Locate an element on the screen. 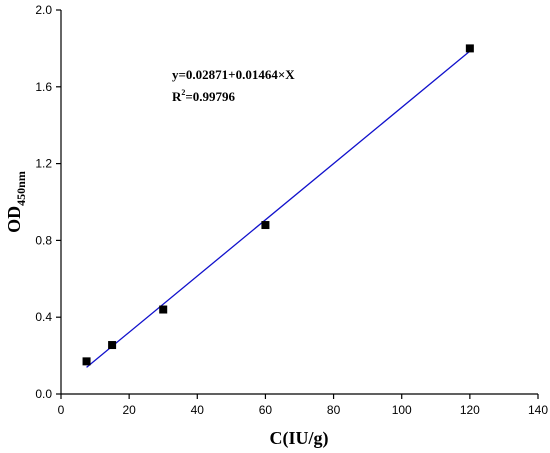  r-squared-r: R is located at coordinates (177, 96).